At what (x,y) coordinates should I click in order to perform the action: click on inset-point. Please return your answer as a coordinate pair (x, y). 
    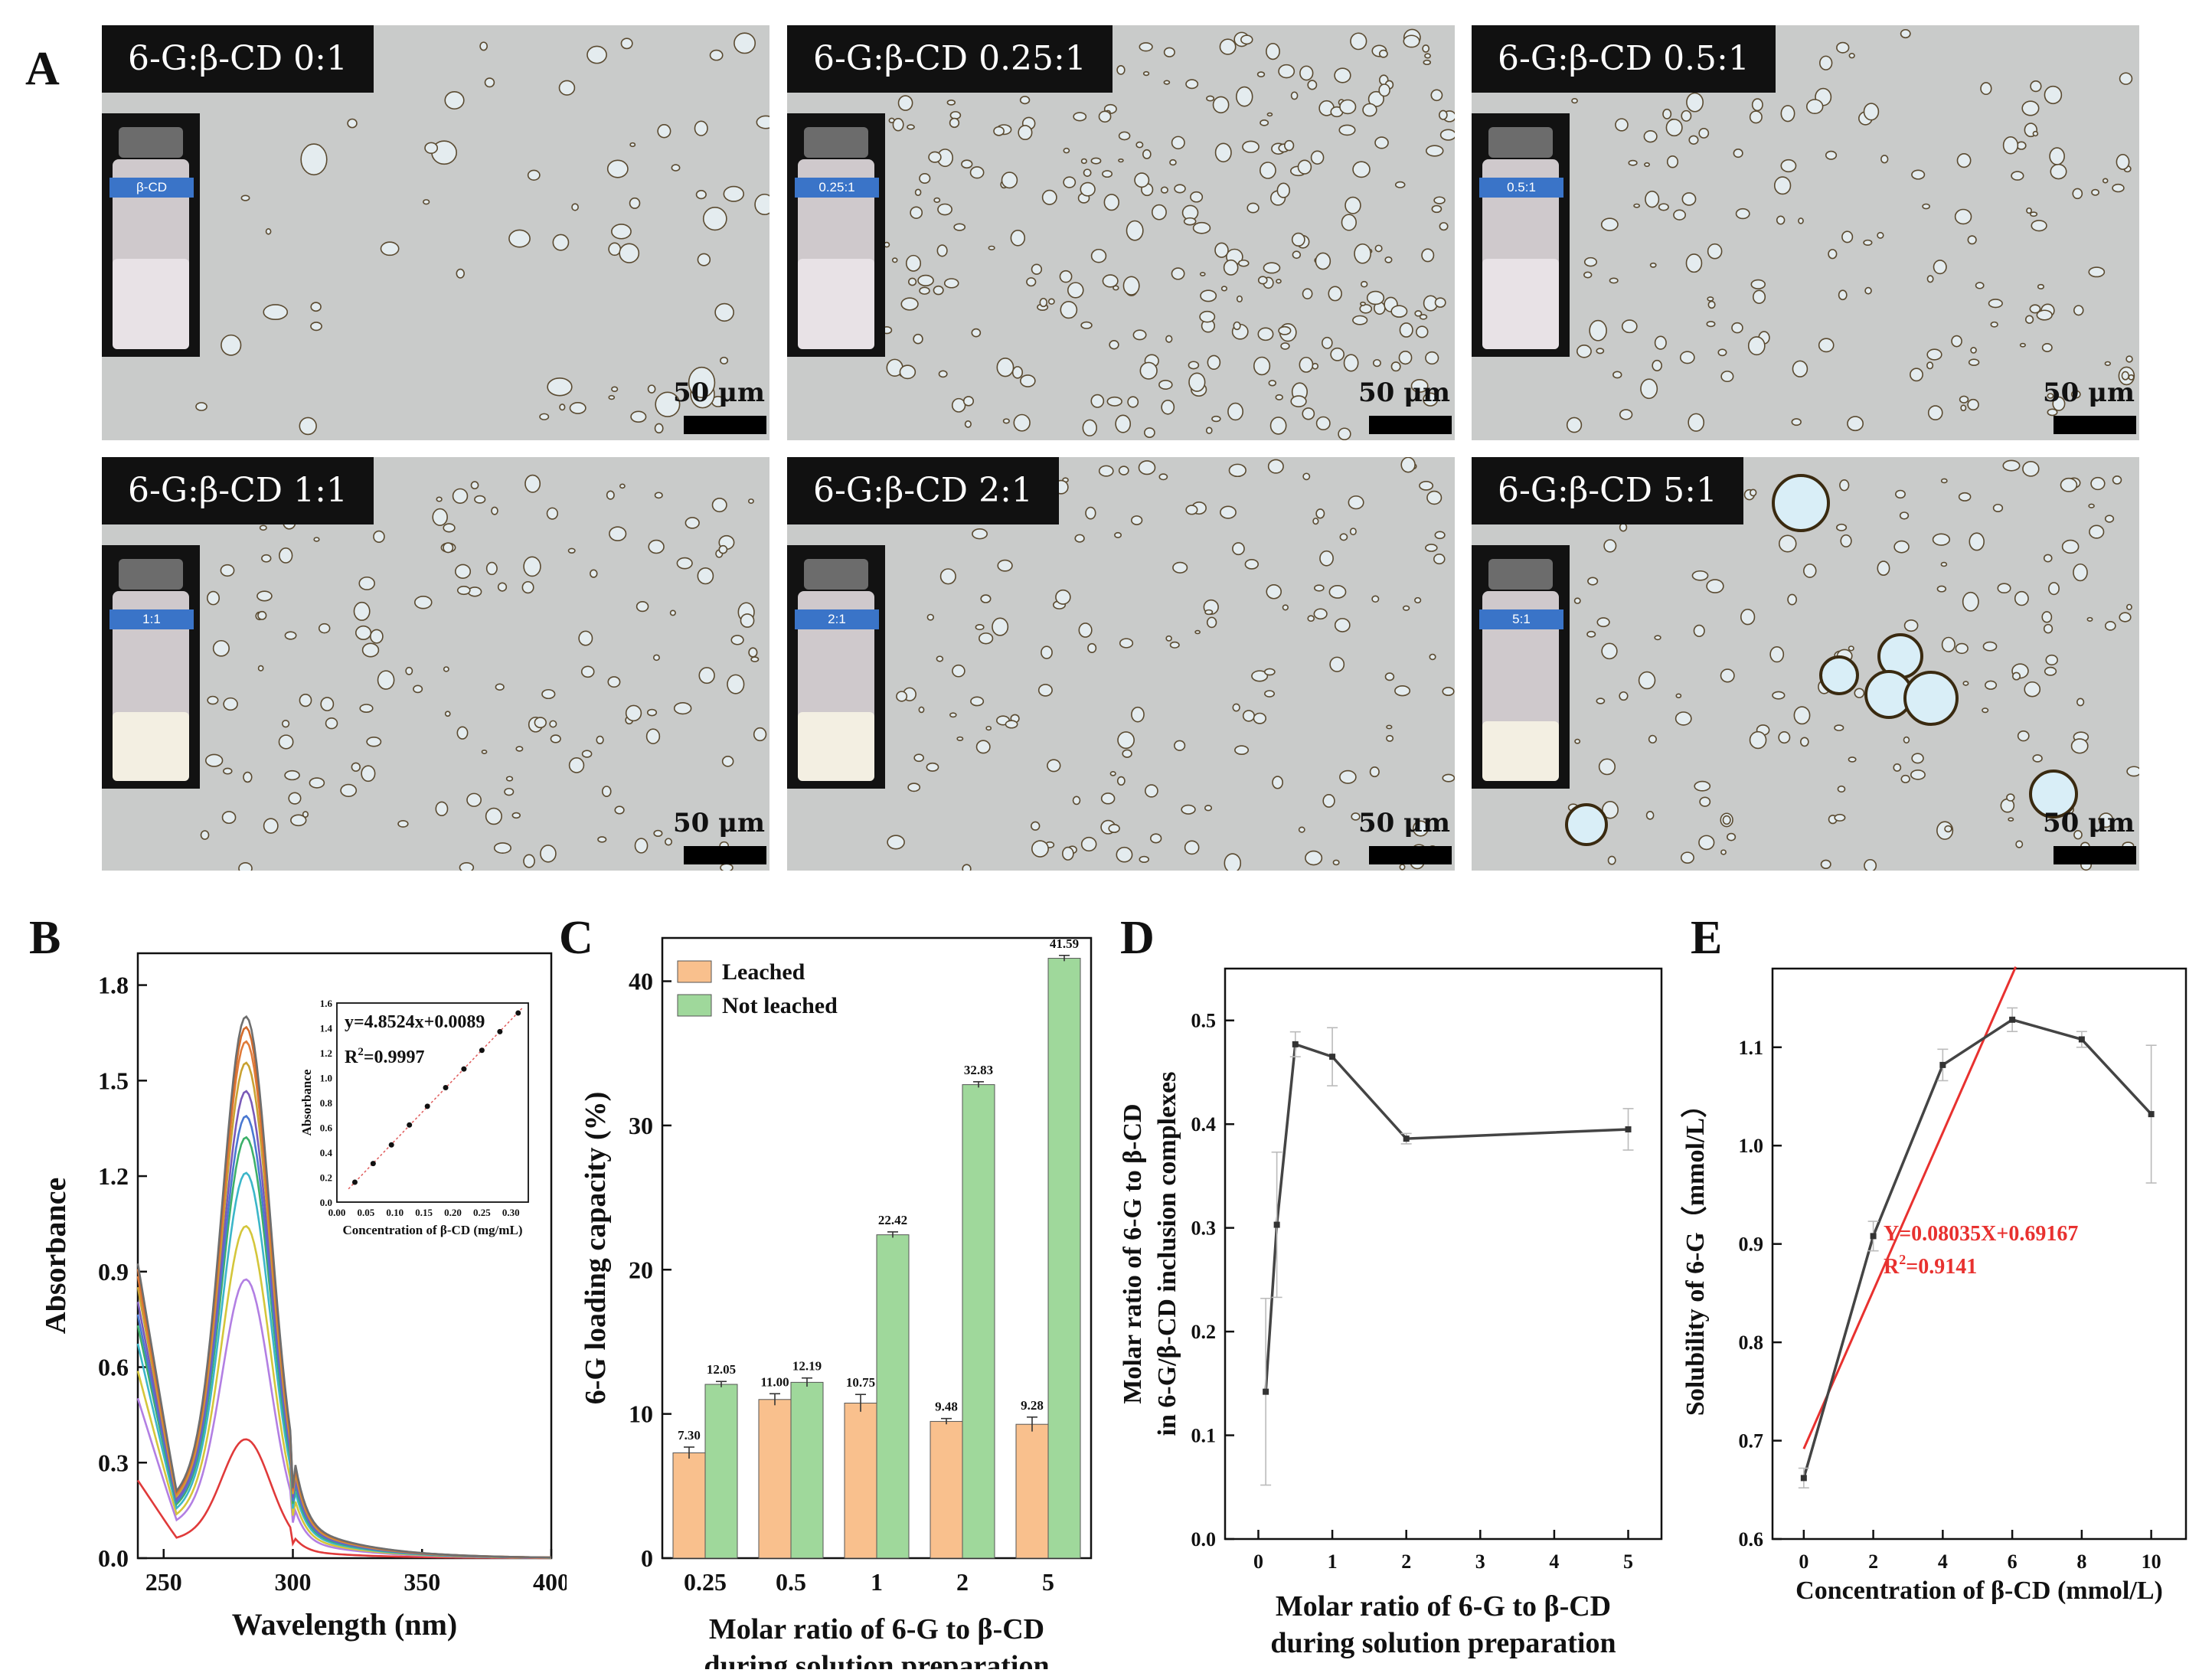
    Looking at the image, I should click on (464, 1069).